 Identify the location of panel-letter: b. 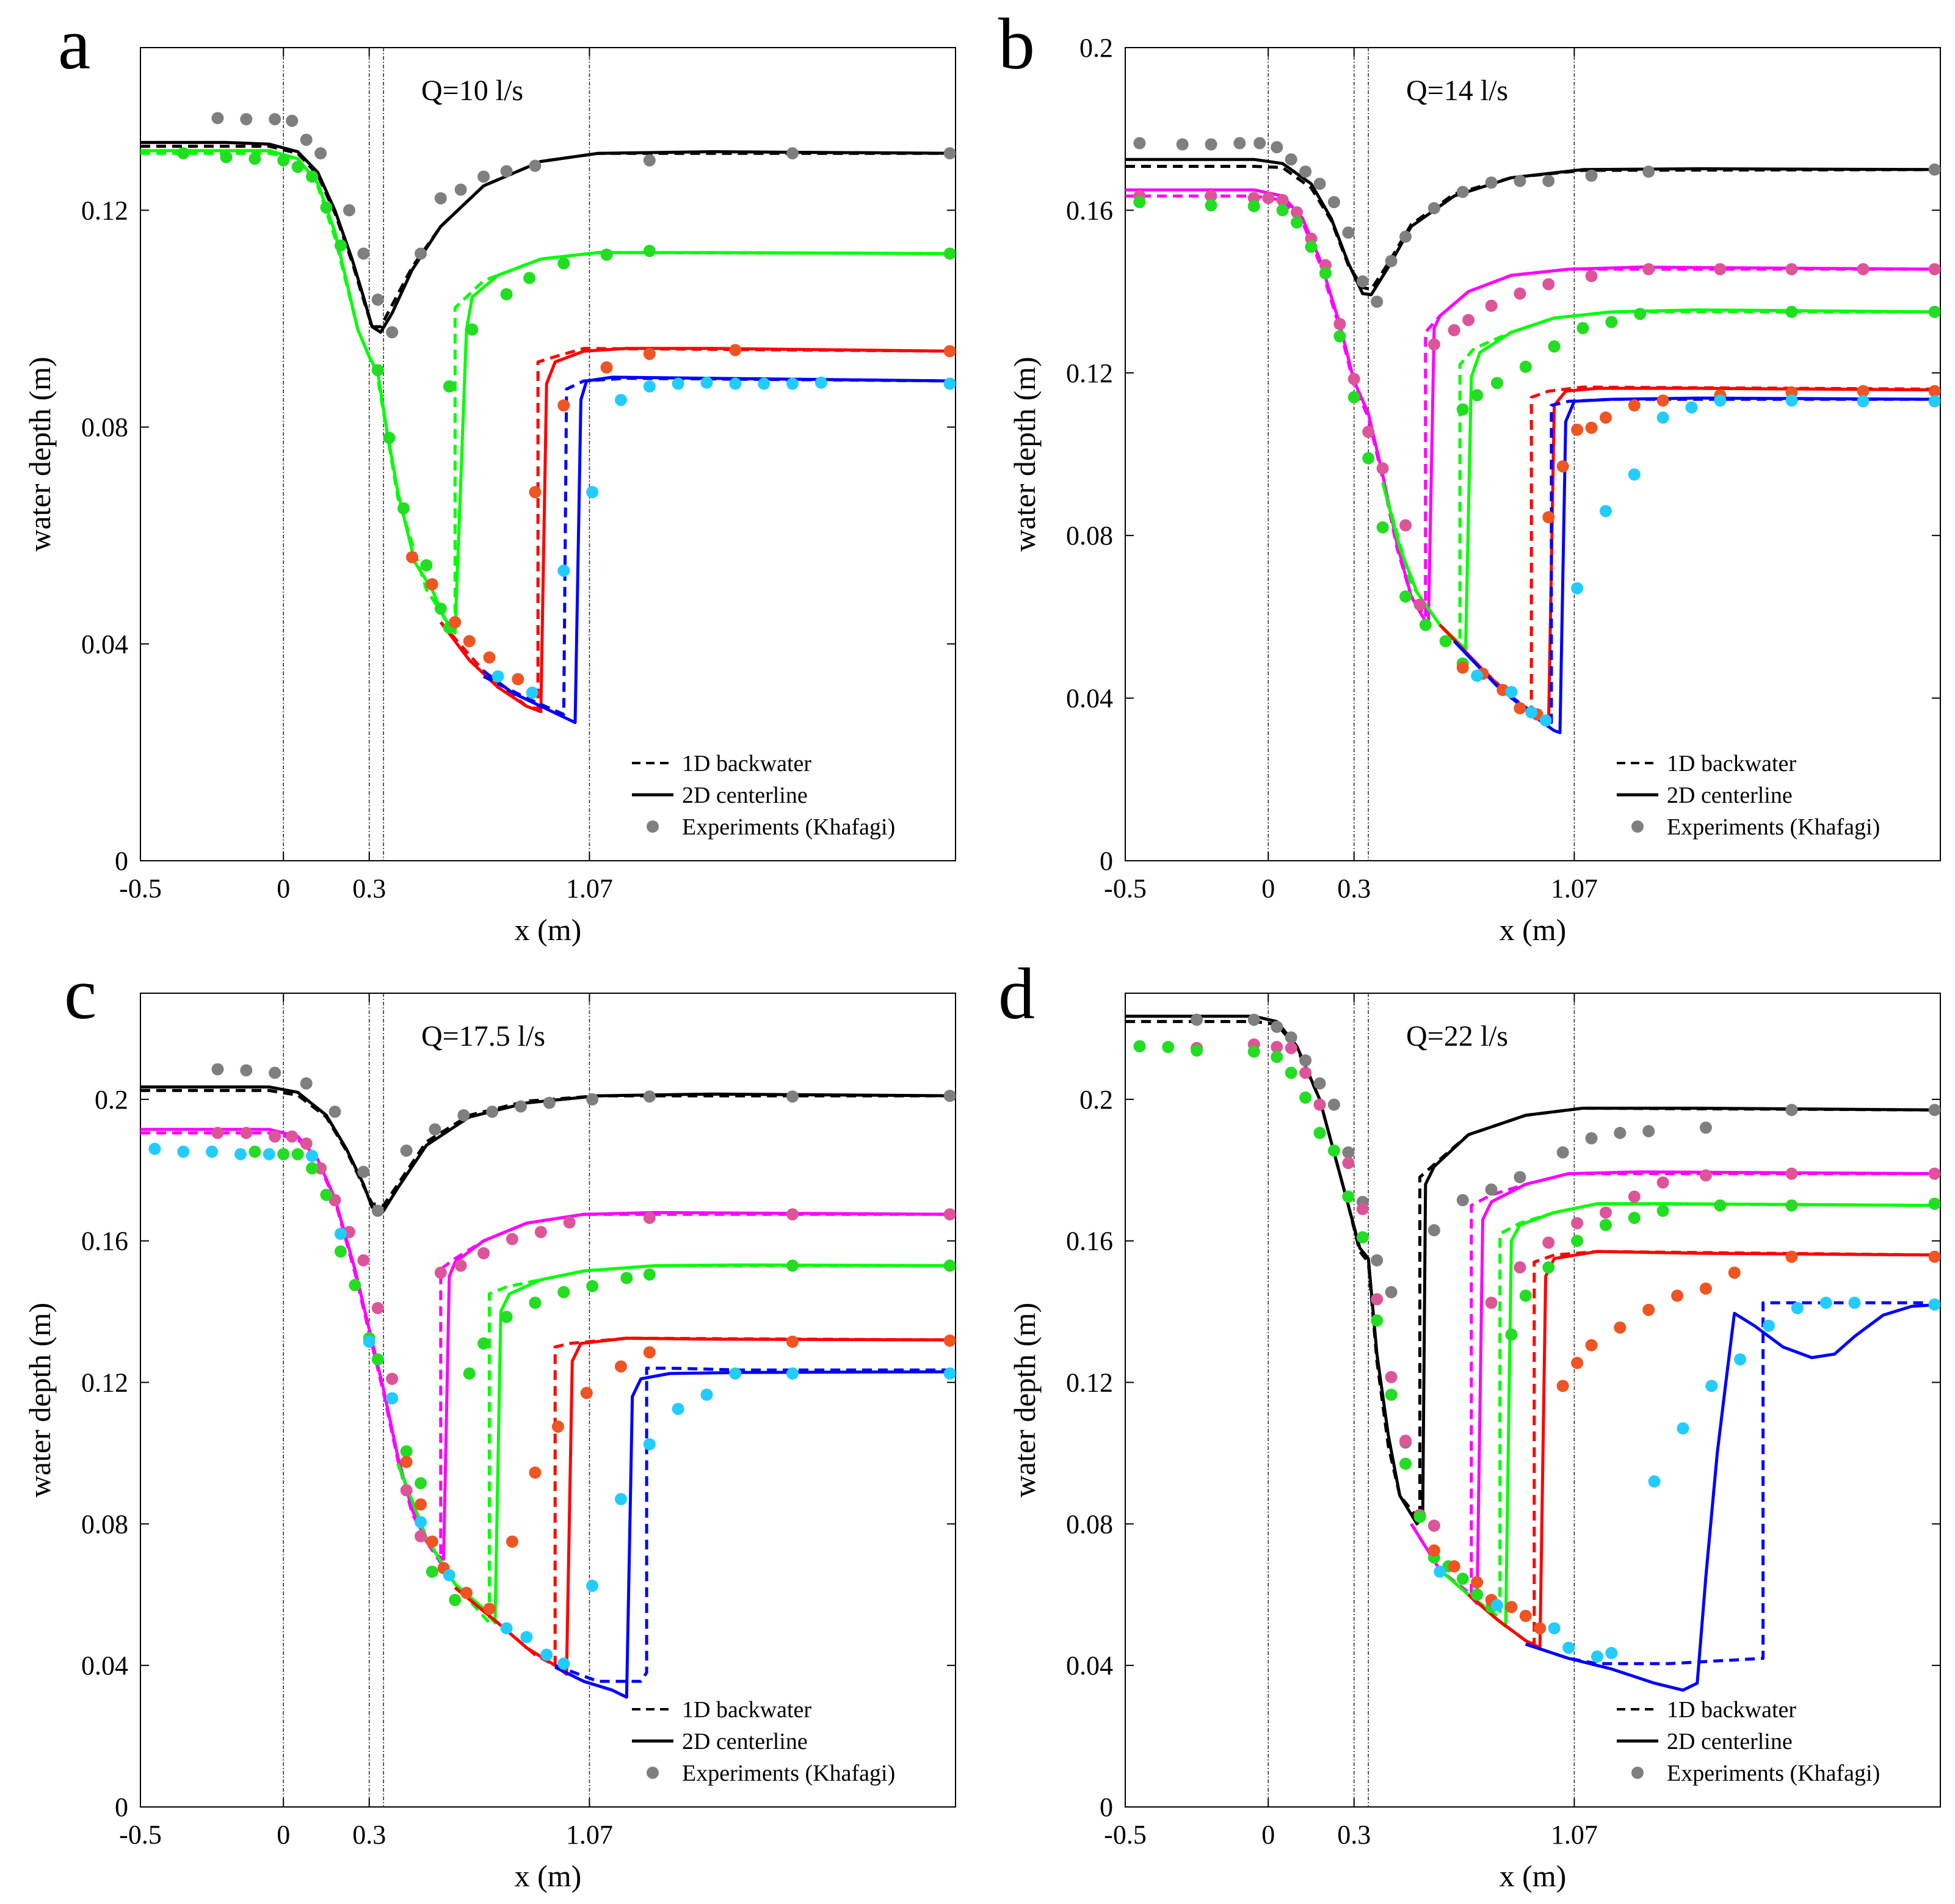
(1016, 43).